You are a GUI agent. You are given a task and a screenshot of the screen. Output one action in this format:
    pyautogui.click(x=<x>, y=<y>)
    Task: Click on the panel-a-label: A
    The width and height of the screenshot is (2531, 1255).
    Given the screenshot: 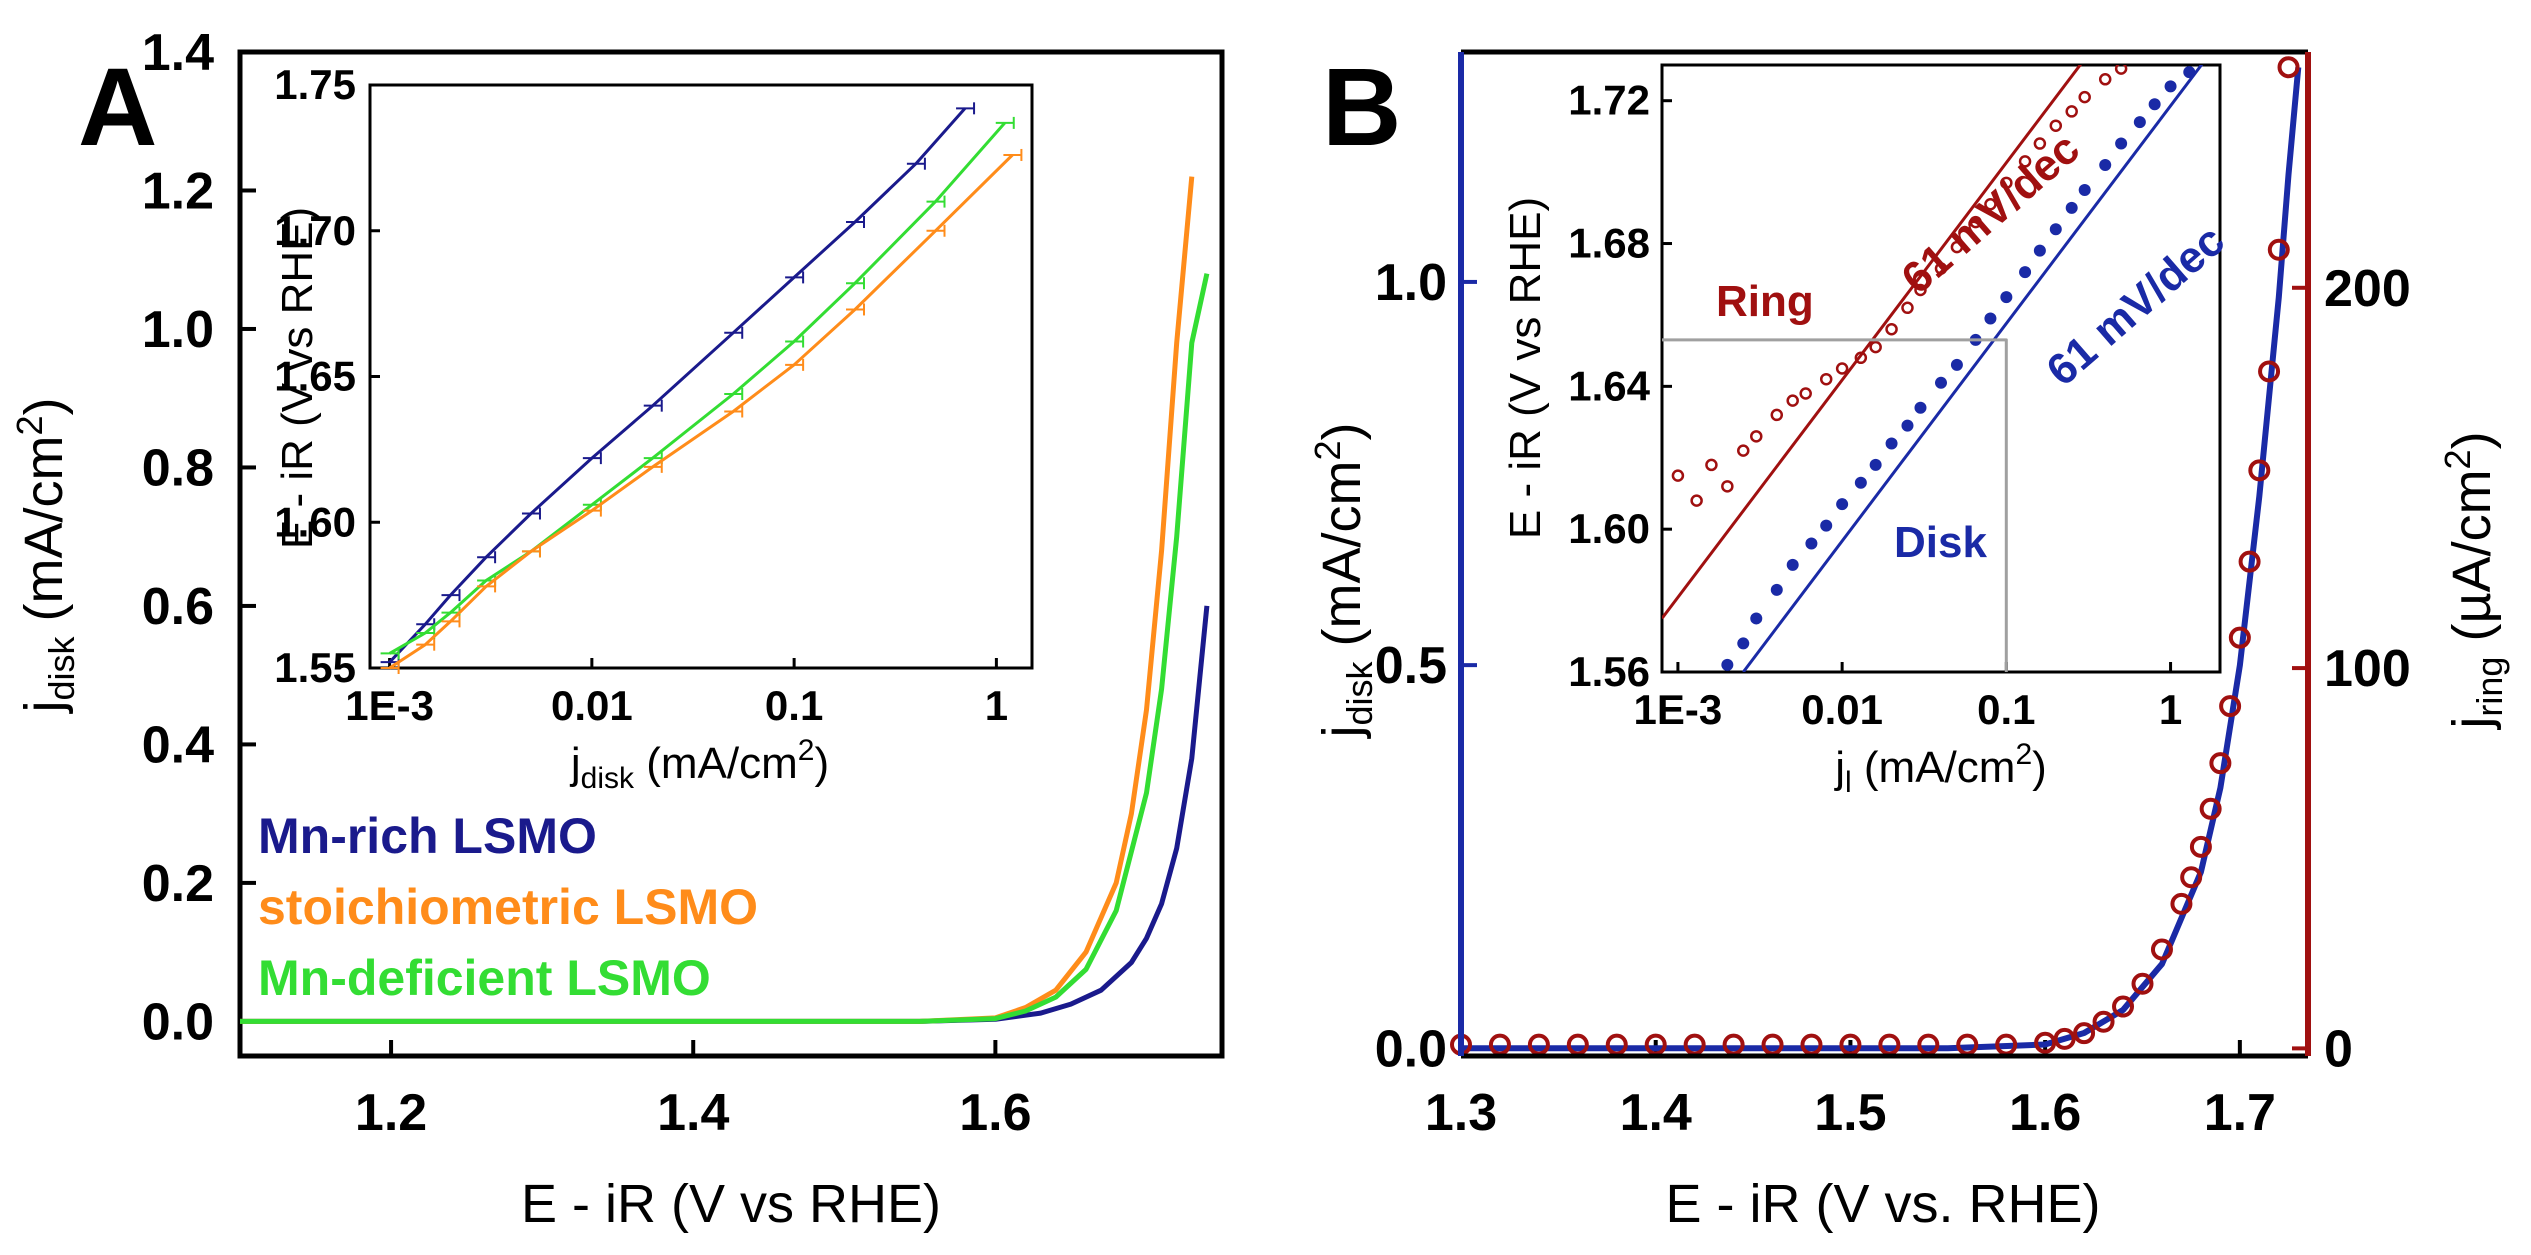 What is the action you would take?
    pyautogui.click(x=117, y=107)
    